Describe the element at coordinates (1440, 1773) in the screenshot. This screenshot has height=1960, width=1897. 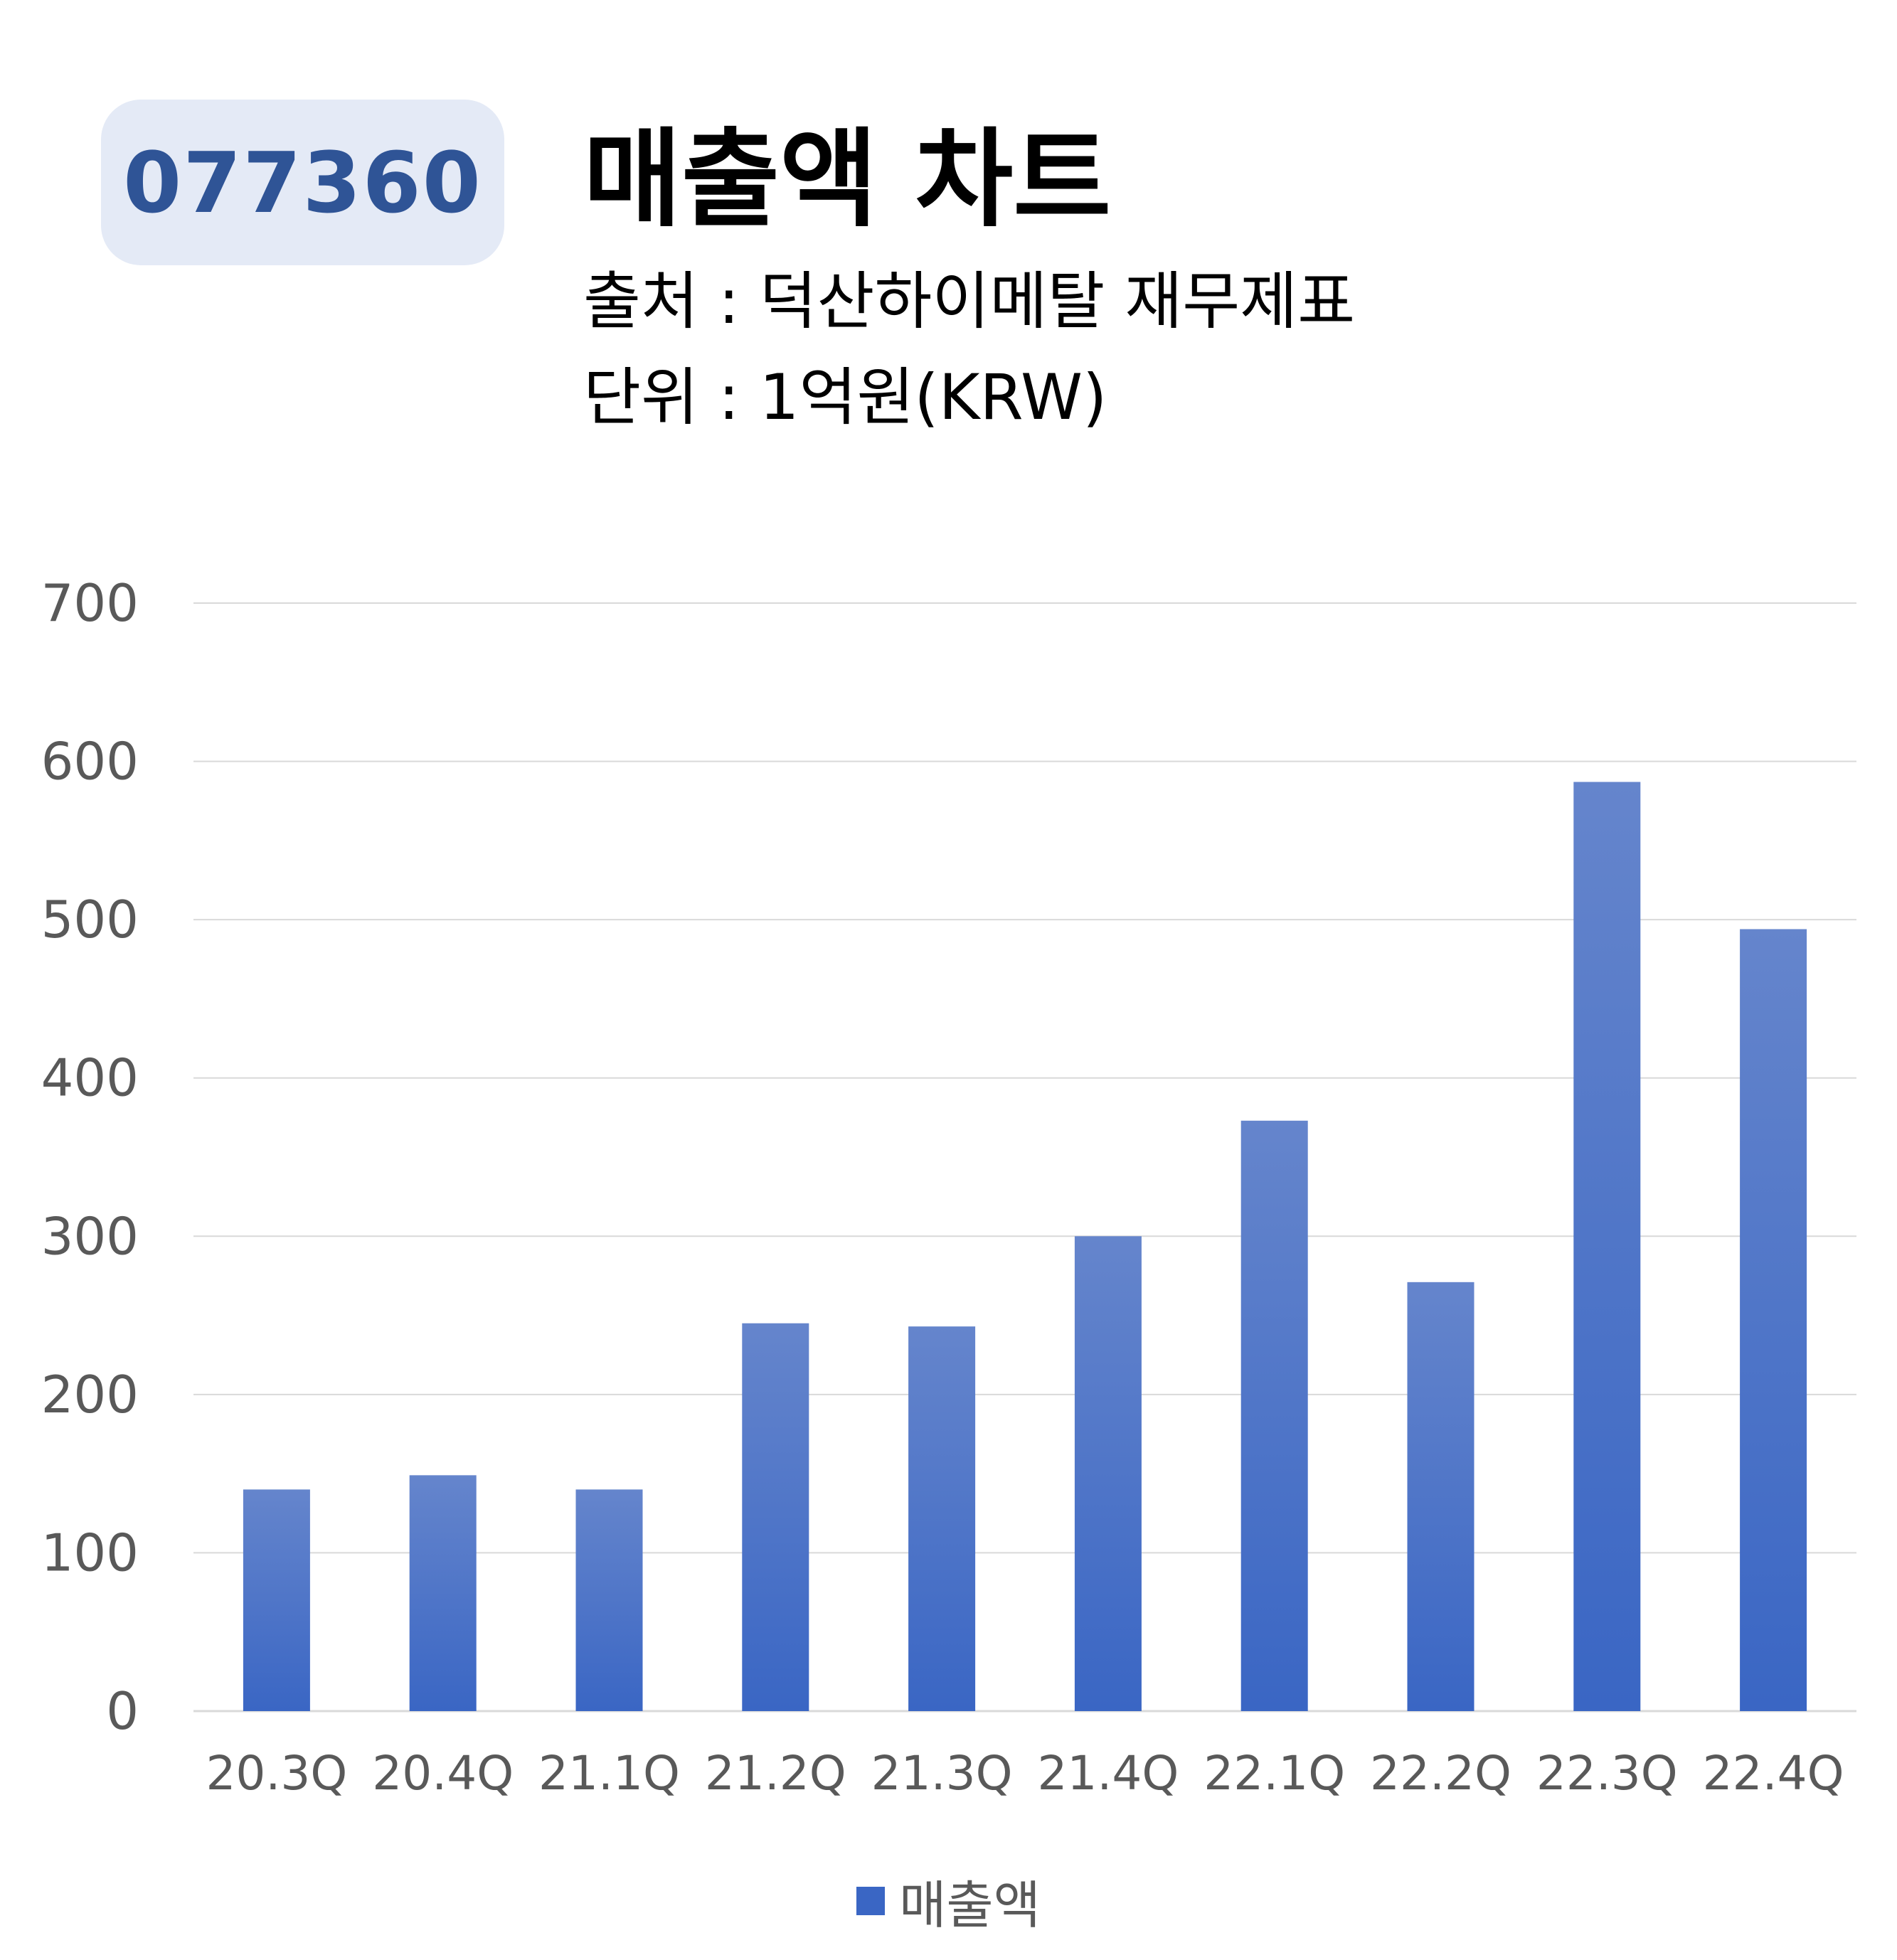
I see `x-tick-label: 22.2Q` at that location.